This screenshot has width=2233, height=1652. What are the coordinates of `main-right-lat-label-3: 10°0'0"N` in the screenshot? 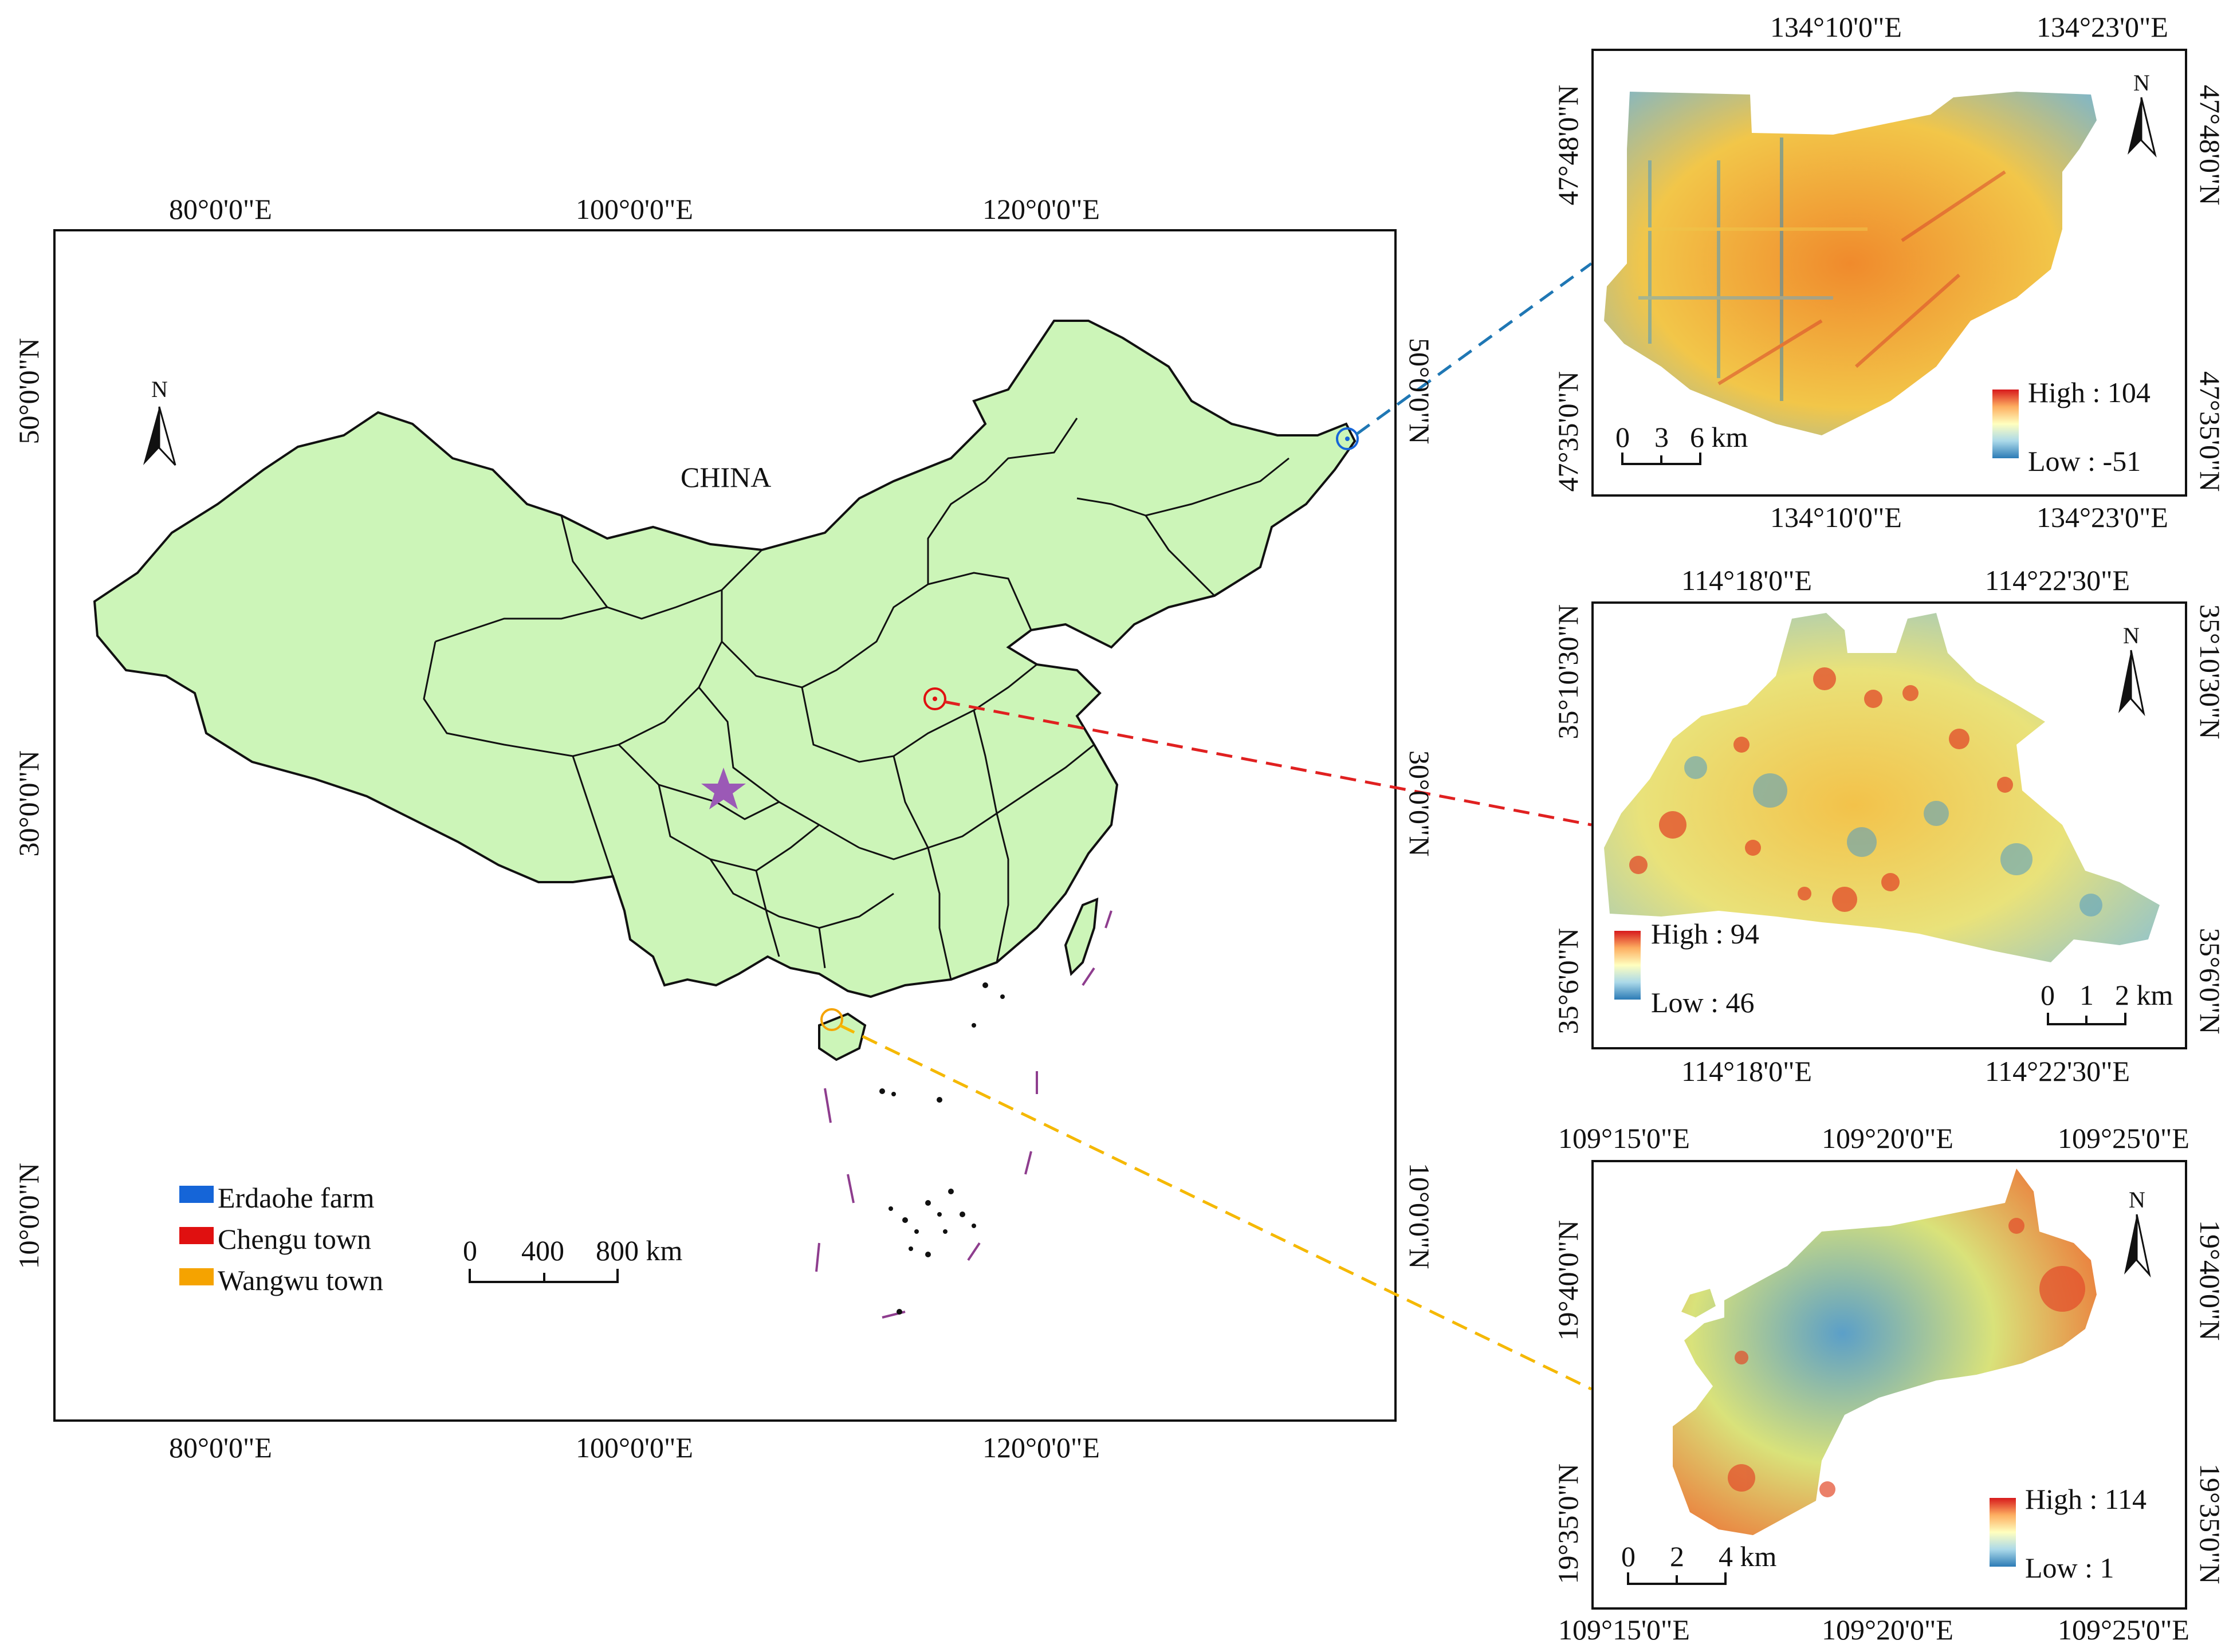 It's located at (1420, 1216).